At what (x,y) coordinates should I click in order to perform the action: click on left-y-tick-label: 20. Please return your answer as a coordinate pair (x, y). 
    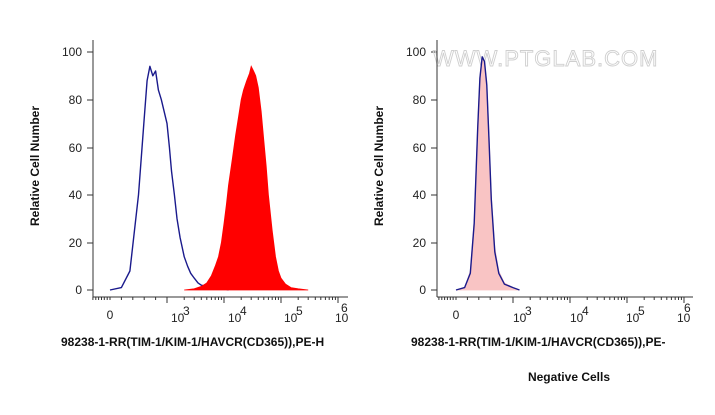
    Looking at the image, I should click on (76, 243).